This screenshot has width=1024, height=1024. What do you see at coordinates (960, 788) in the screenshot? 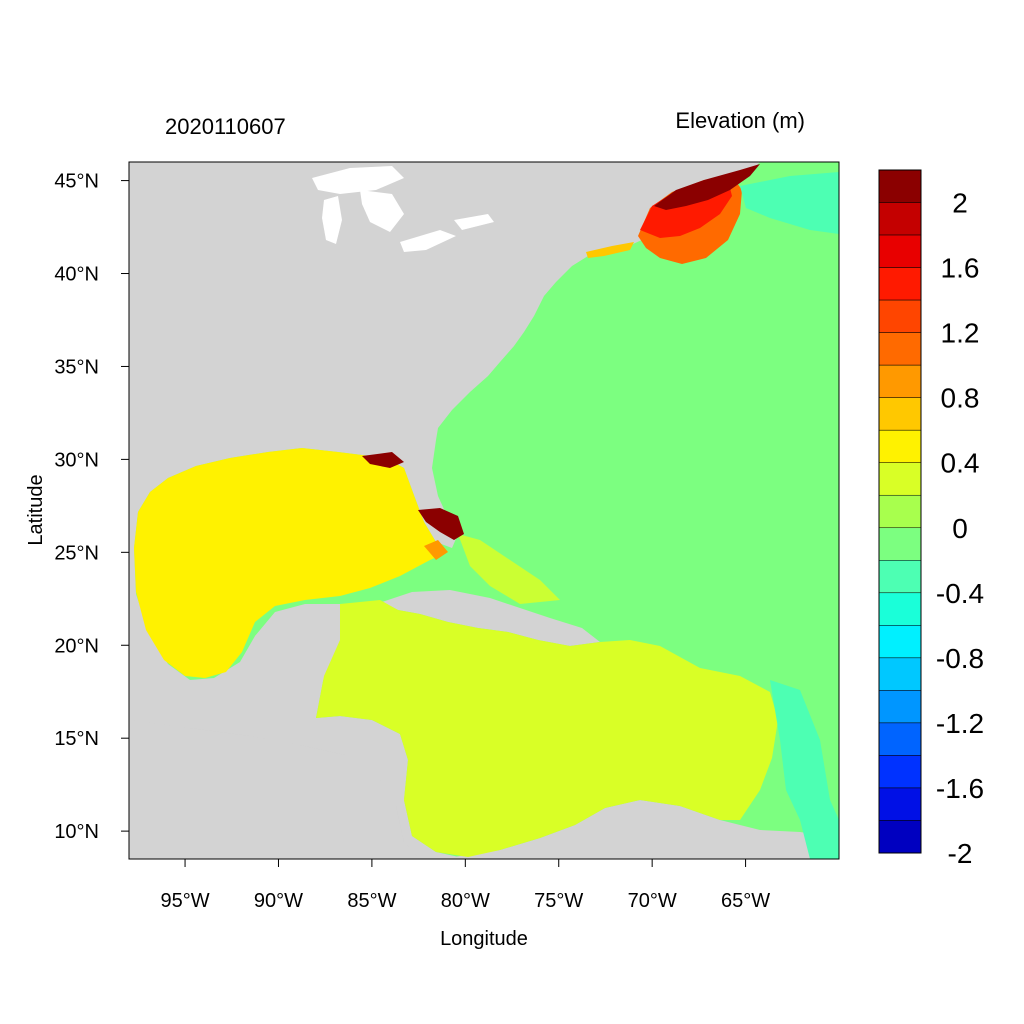
I see `colorbar-label: -1.6` at bounding box center [960, 788].